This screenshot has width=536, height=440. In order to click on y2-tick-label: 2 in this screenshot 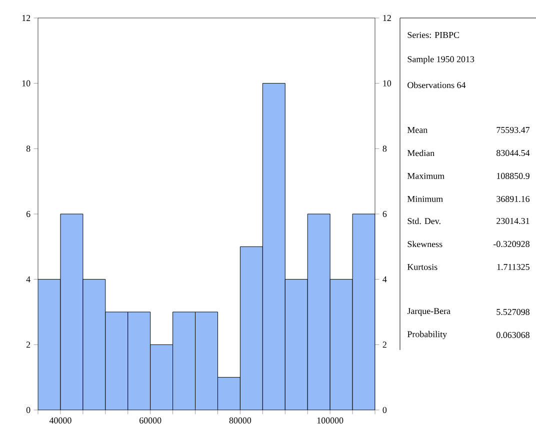, I will do `click(384, 345)`.